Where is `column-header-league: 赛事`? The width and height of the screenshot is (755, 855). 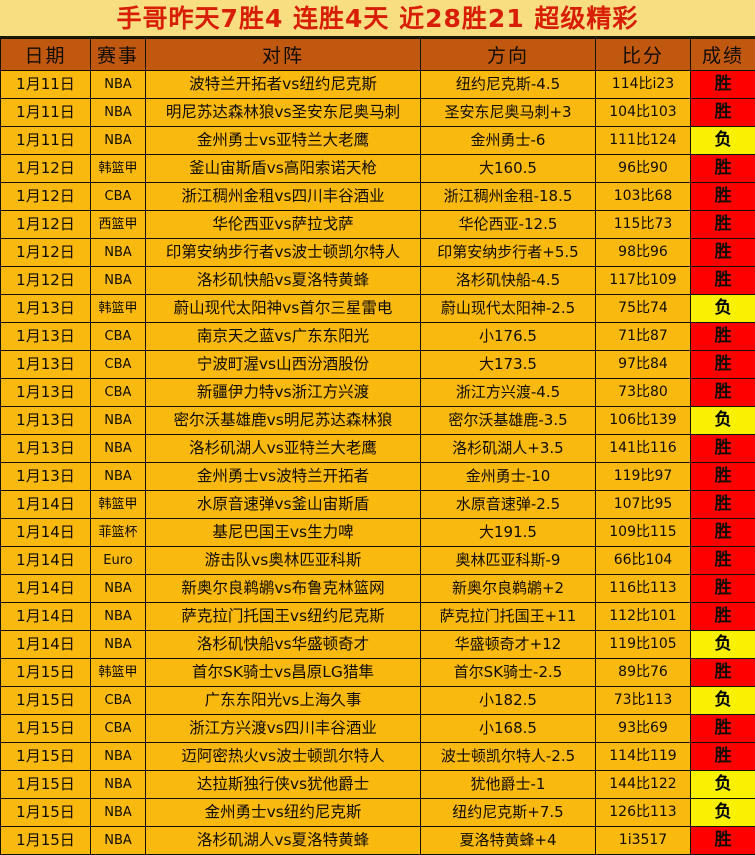 column-header-league: 赛事 is located at coordinates (118, 55).